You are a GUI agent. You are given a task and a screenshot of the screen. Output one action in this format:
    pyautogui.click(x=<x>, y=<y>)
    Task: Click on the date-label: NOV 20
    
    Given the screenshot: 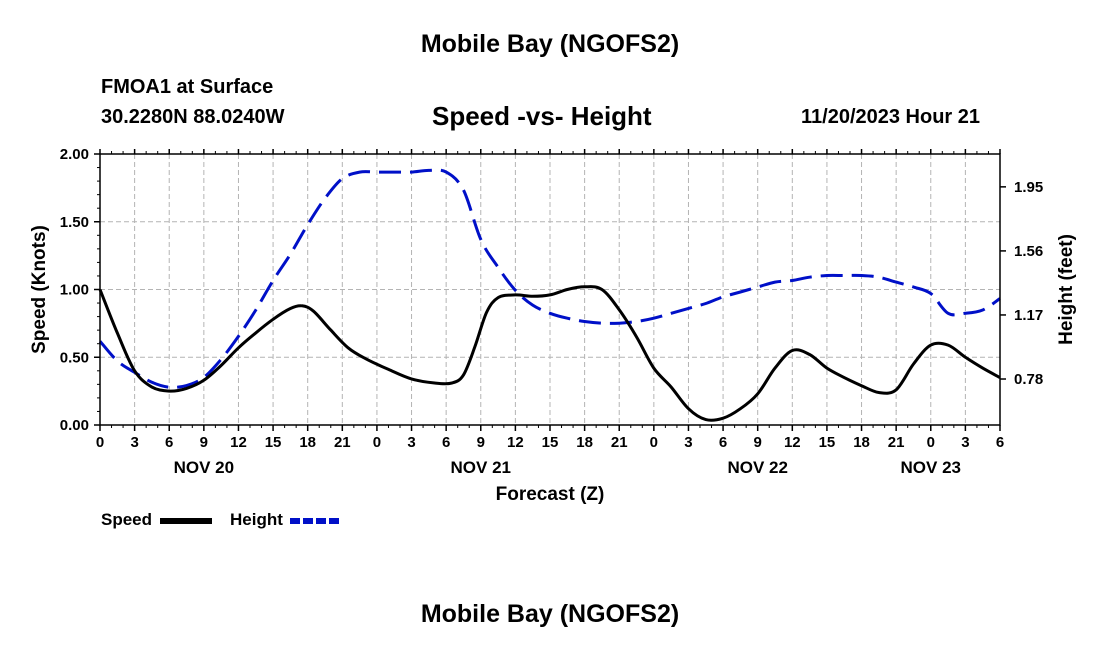 What is the action you would take?
    pyautogui.click(x=204, y=467)
    